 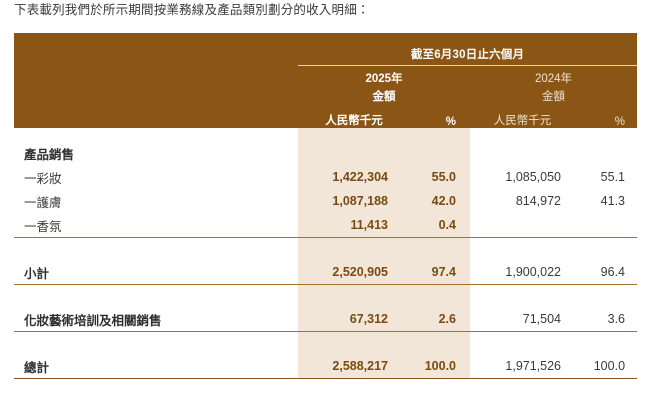 I want to click on header-amount-blank, so click(x=156, y=95).